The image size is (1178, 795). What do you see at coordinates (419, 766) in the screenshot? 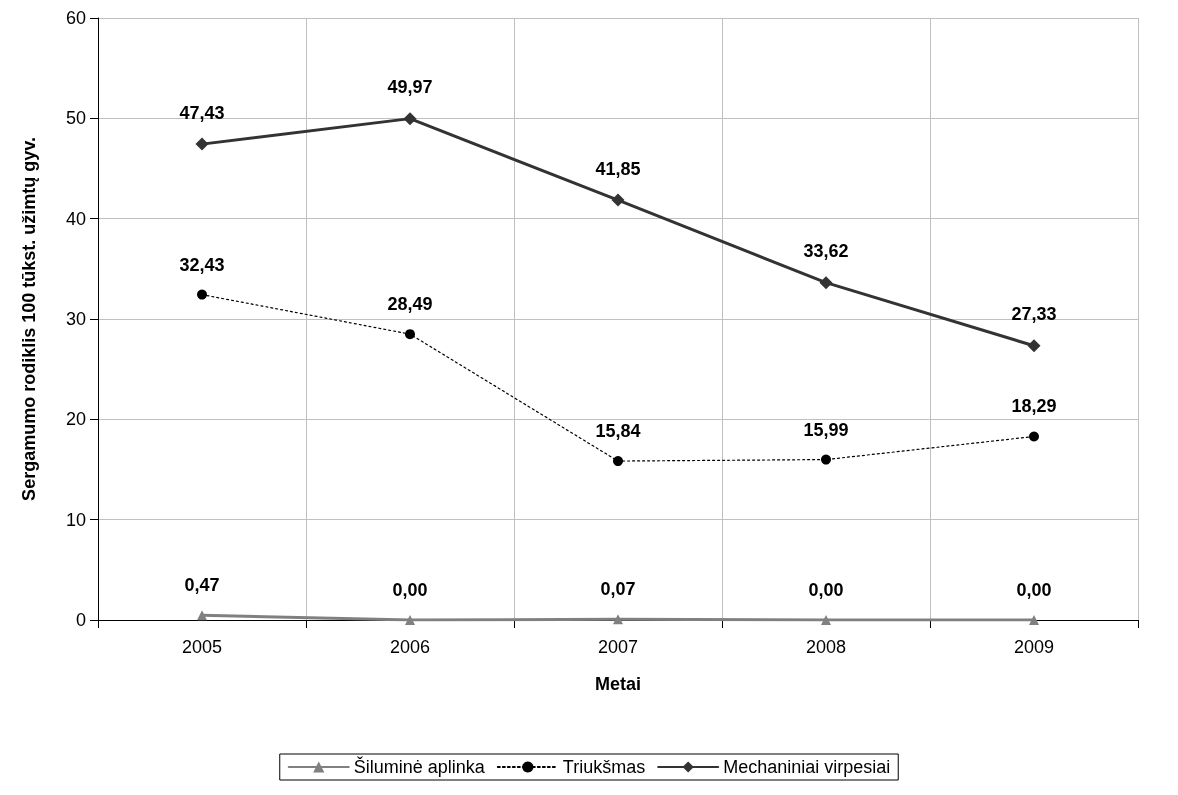
I see `legend-label: Šiluminė aplinka` at bounding box center [419, 766].